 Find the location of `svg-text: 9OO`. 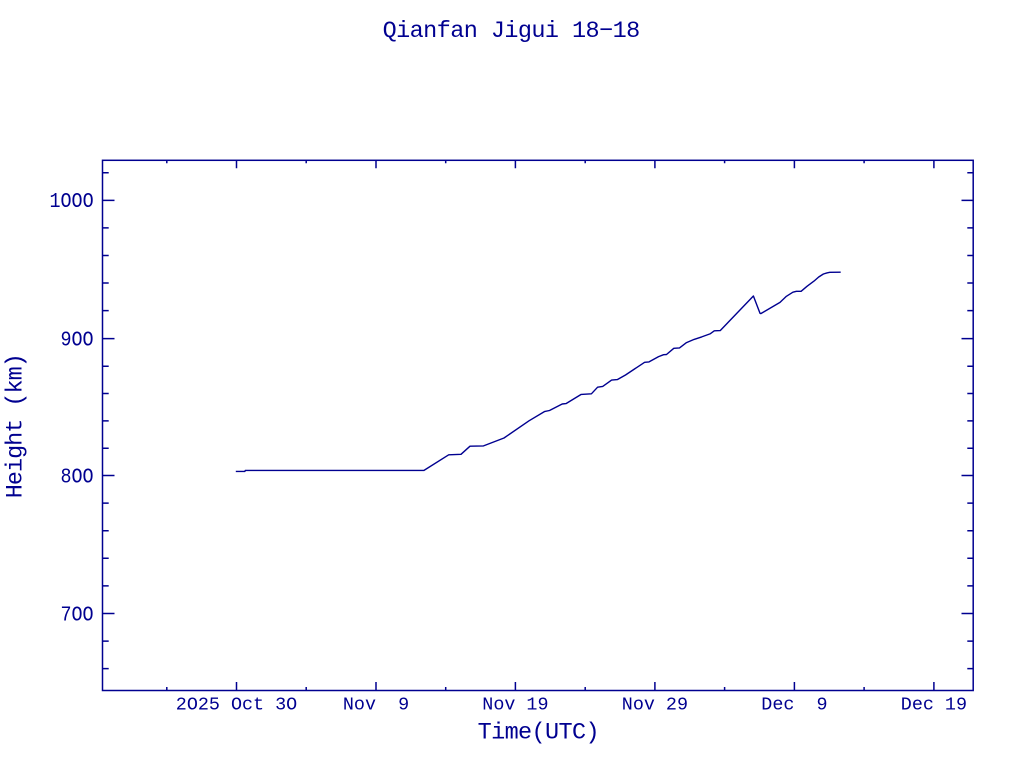

svg-text: 9OO is located at coordinates (77, 340).